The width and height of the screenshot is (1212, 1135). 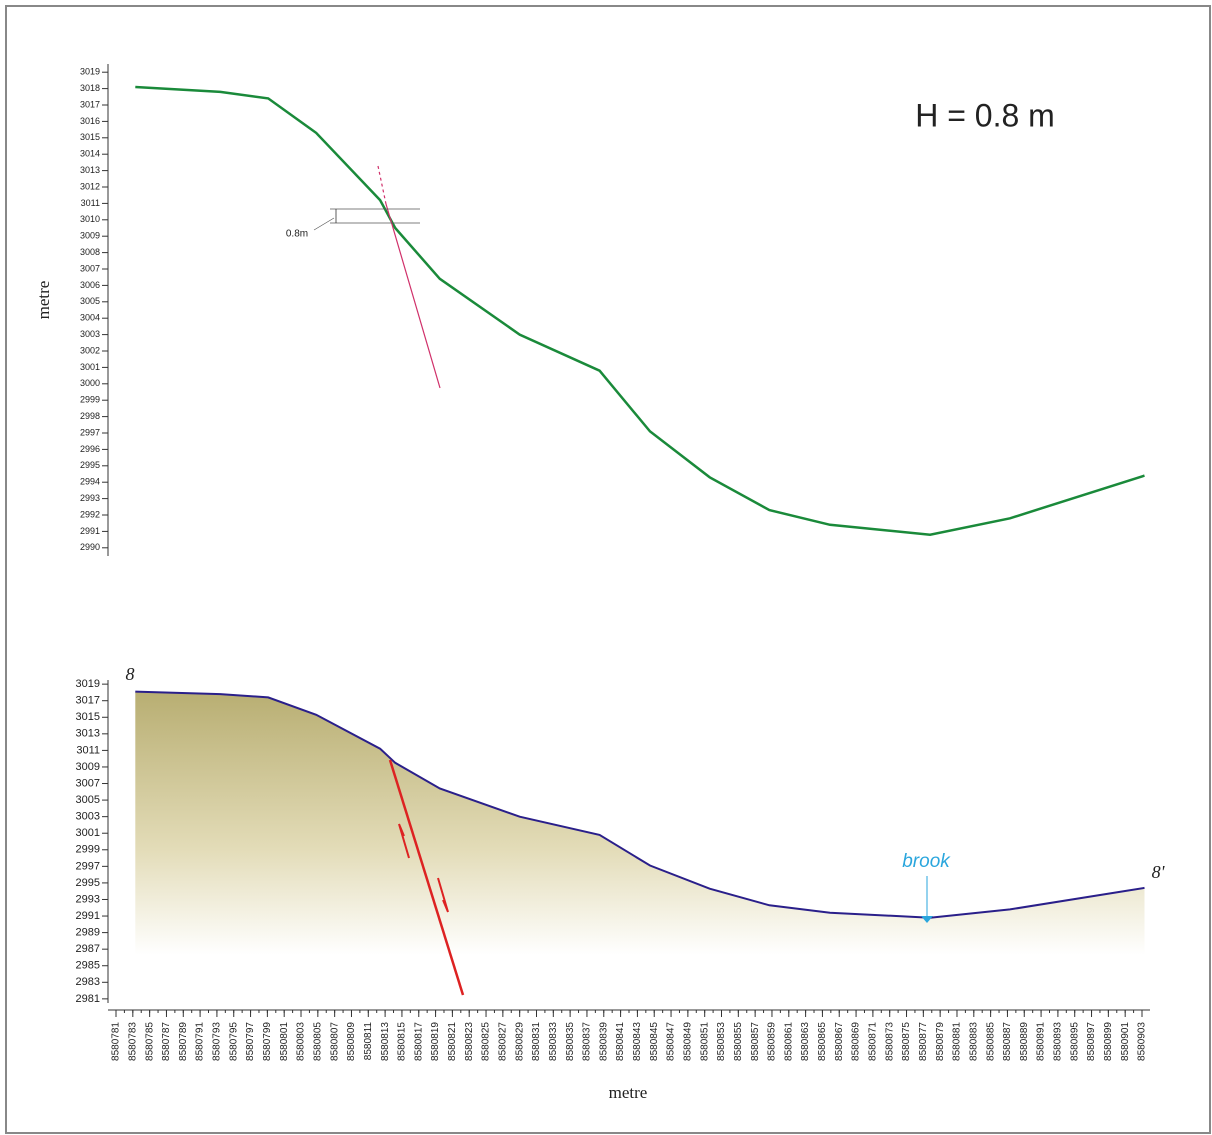 What do you see at coordinates (772, 1041) in the screenshot?
I see `x-tick-label: 8580859` at bounding box center [772, 1041].